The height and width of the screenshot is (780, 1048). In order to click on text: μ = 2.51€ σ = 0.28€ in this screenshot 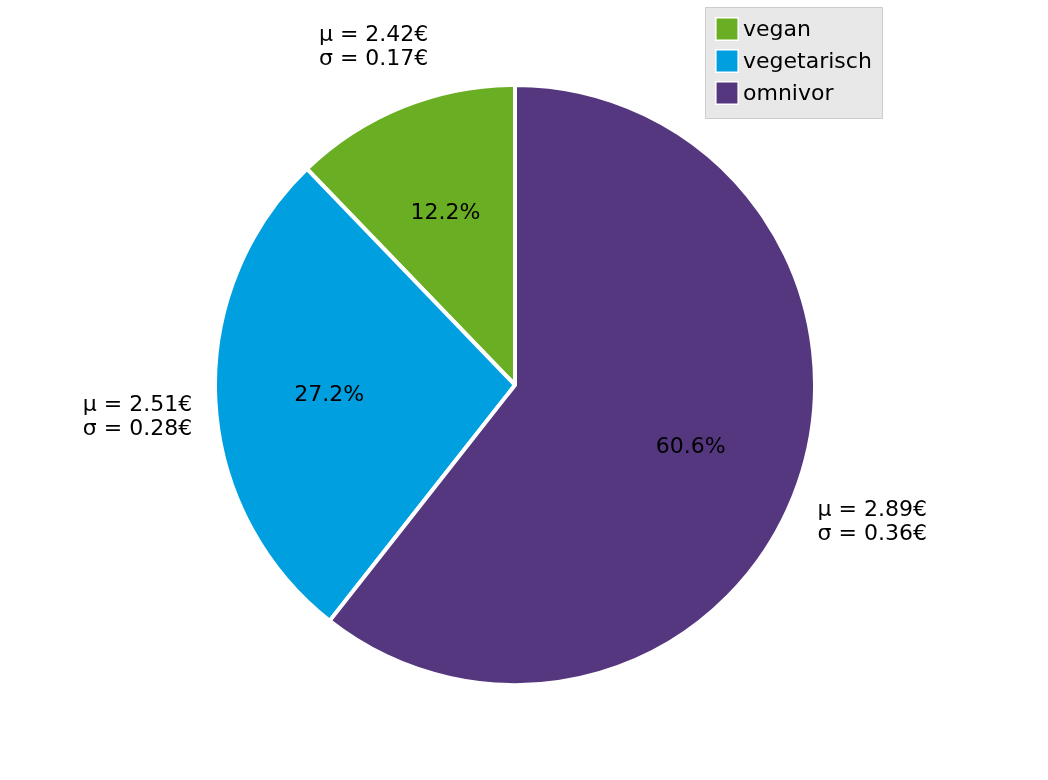, I will do `click(137, 415)`.